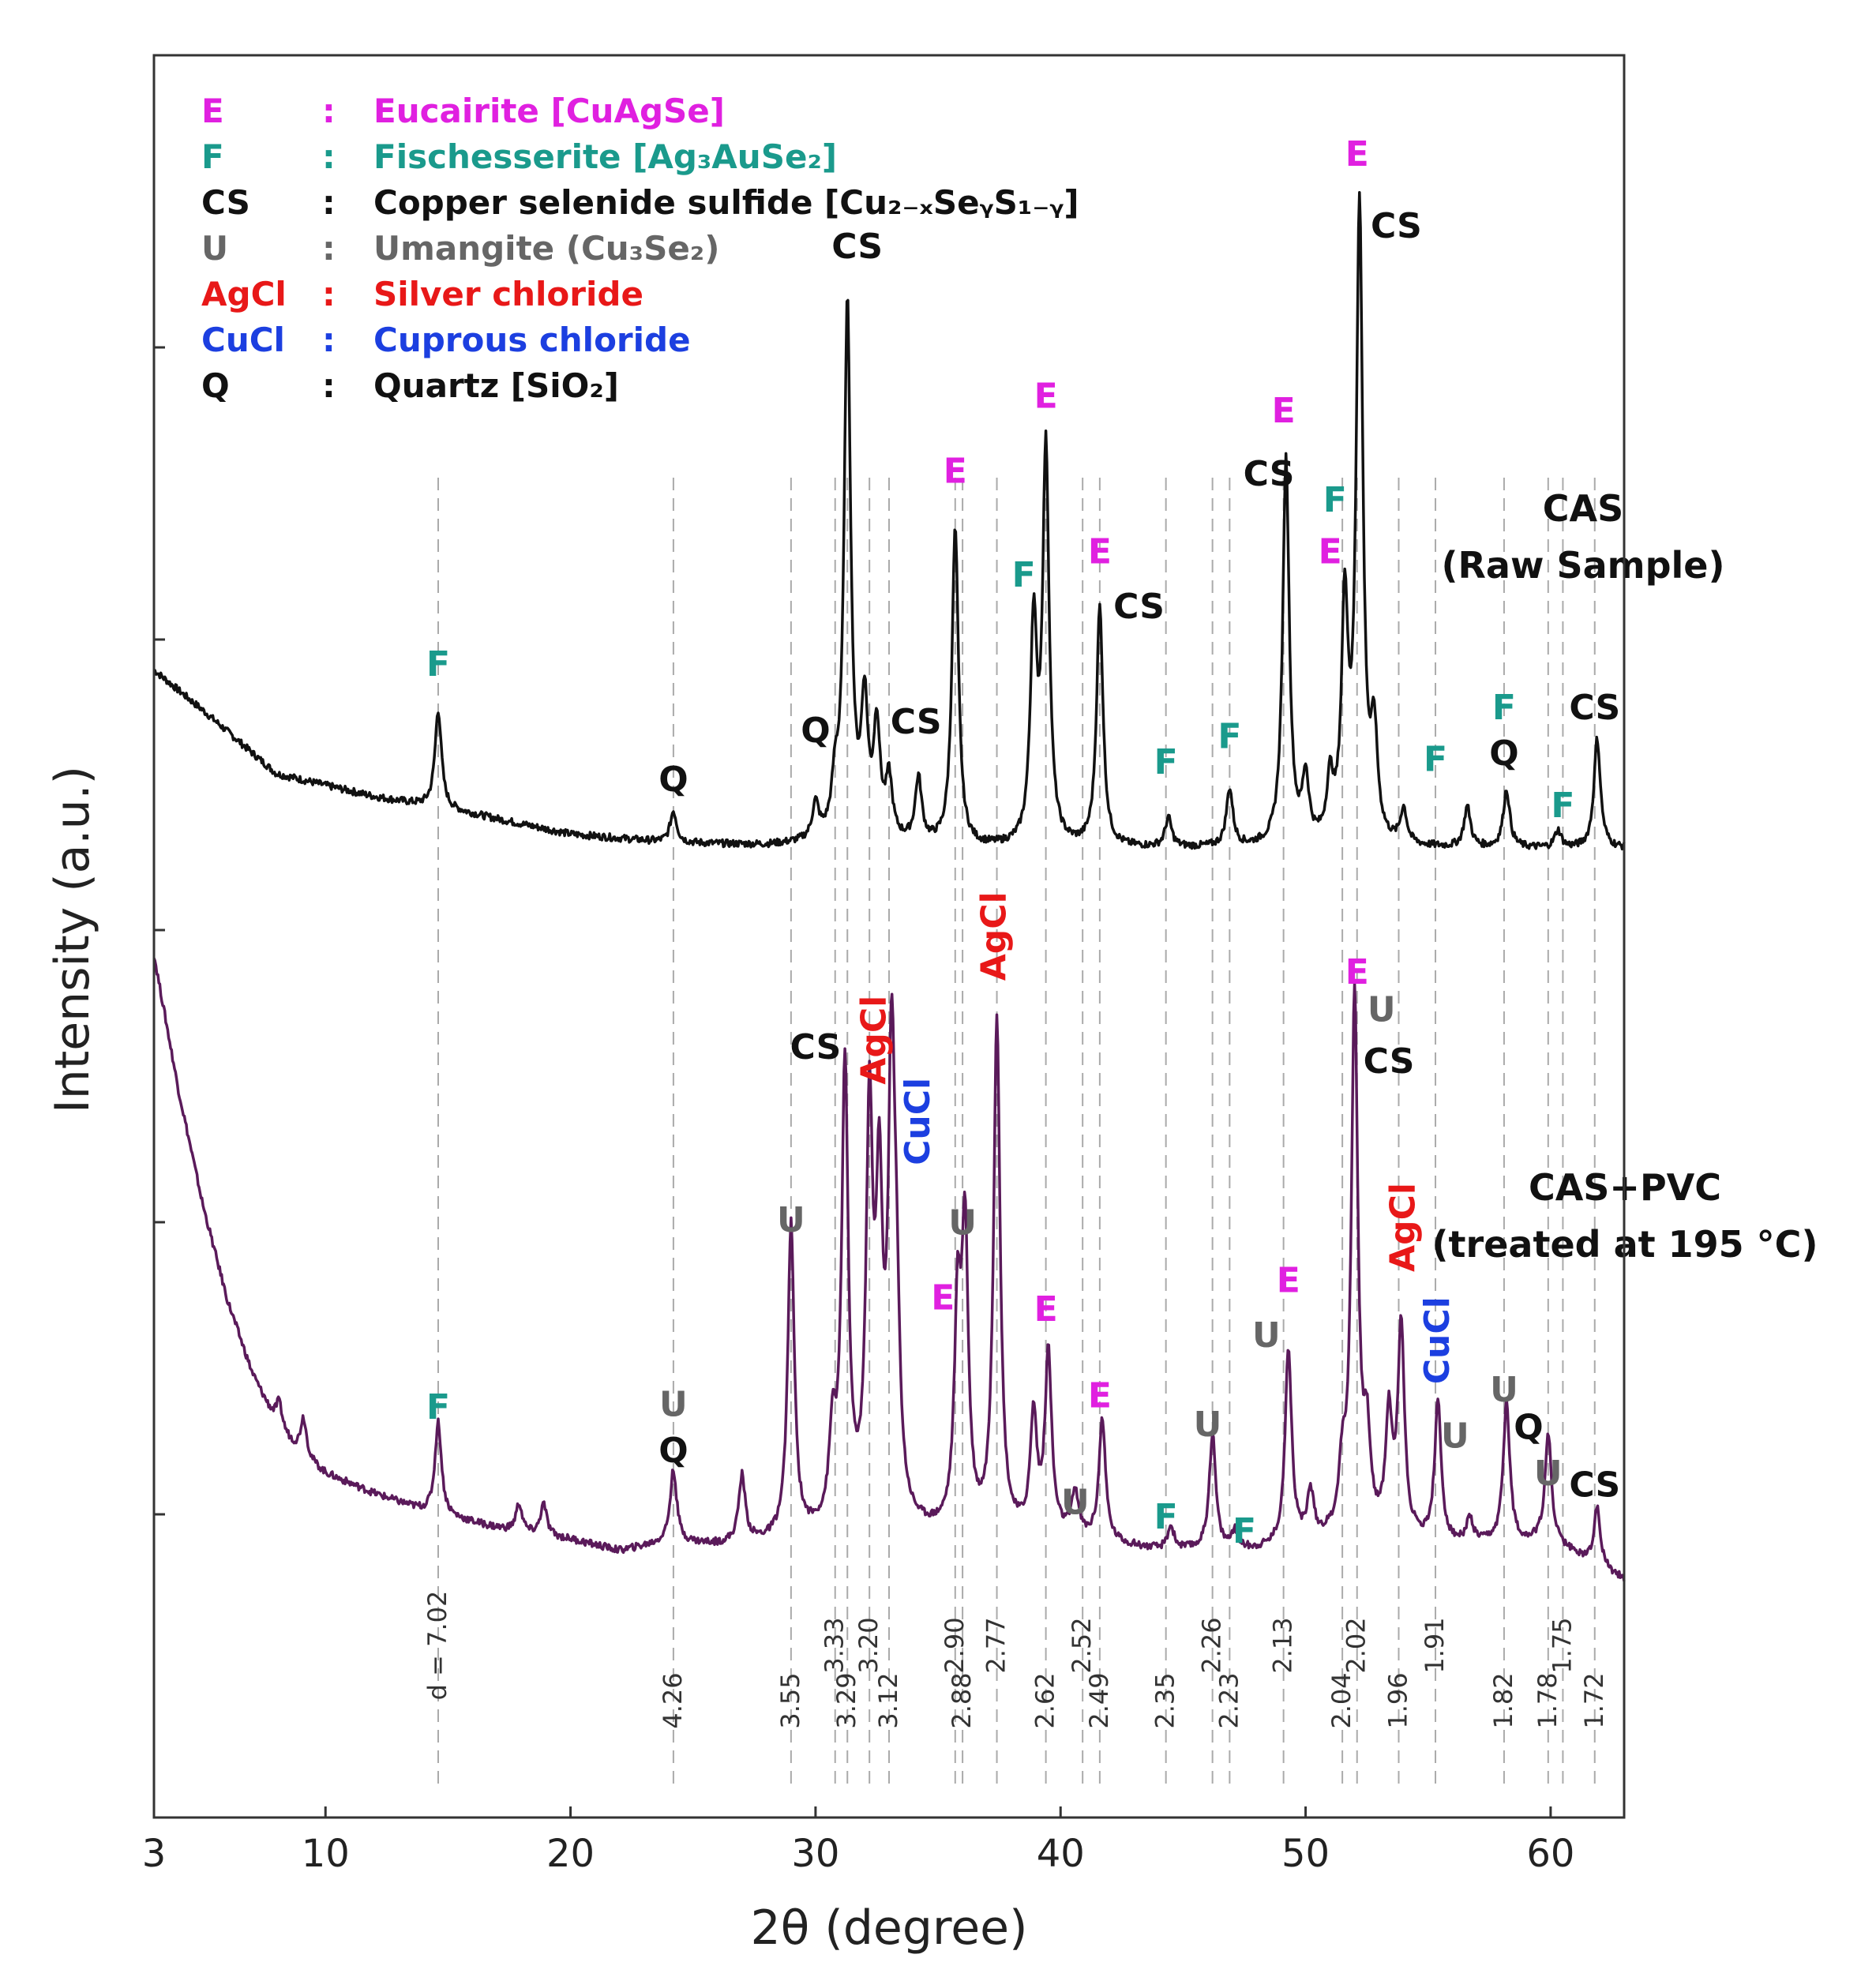 This screenshot has width=1876, height=1977. I want to click on peak-label-5: E, so click(955, 471).